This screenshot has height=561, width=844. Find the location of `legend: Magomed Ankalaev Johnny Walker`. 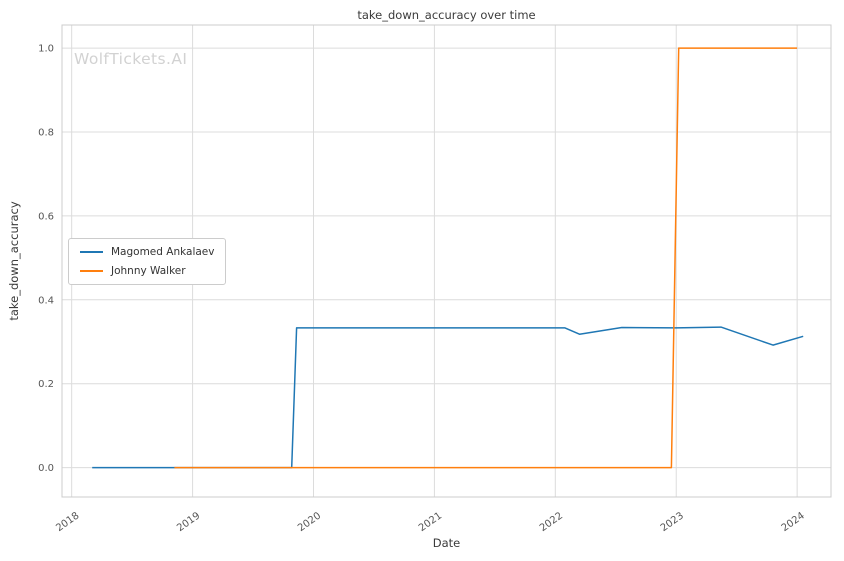

legend: Magomed Ankalaev Johnny Walker is located at coordinates (147, 261).